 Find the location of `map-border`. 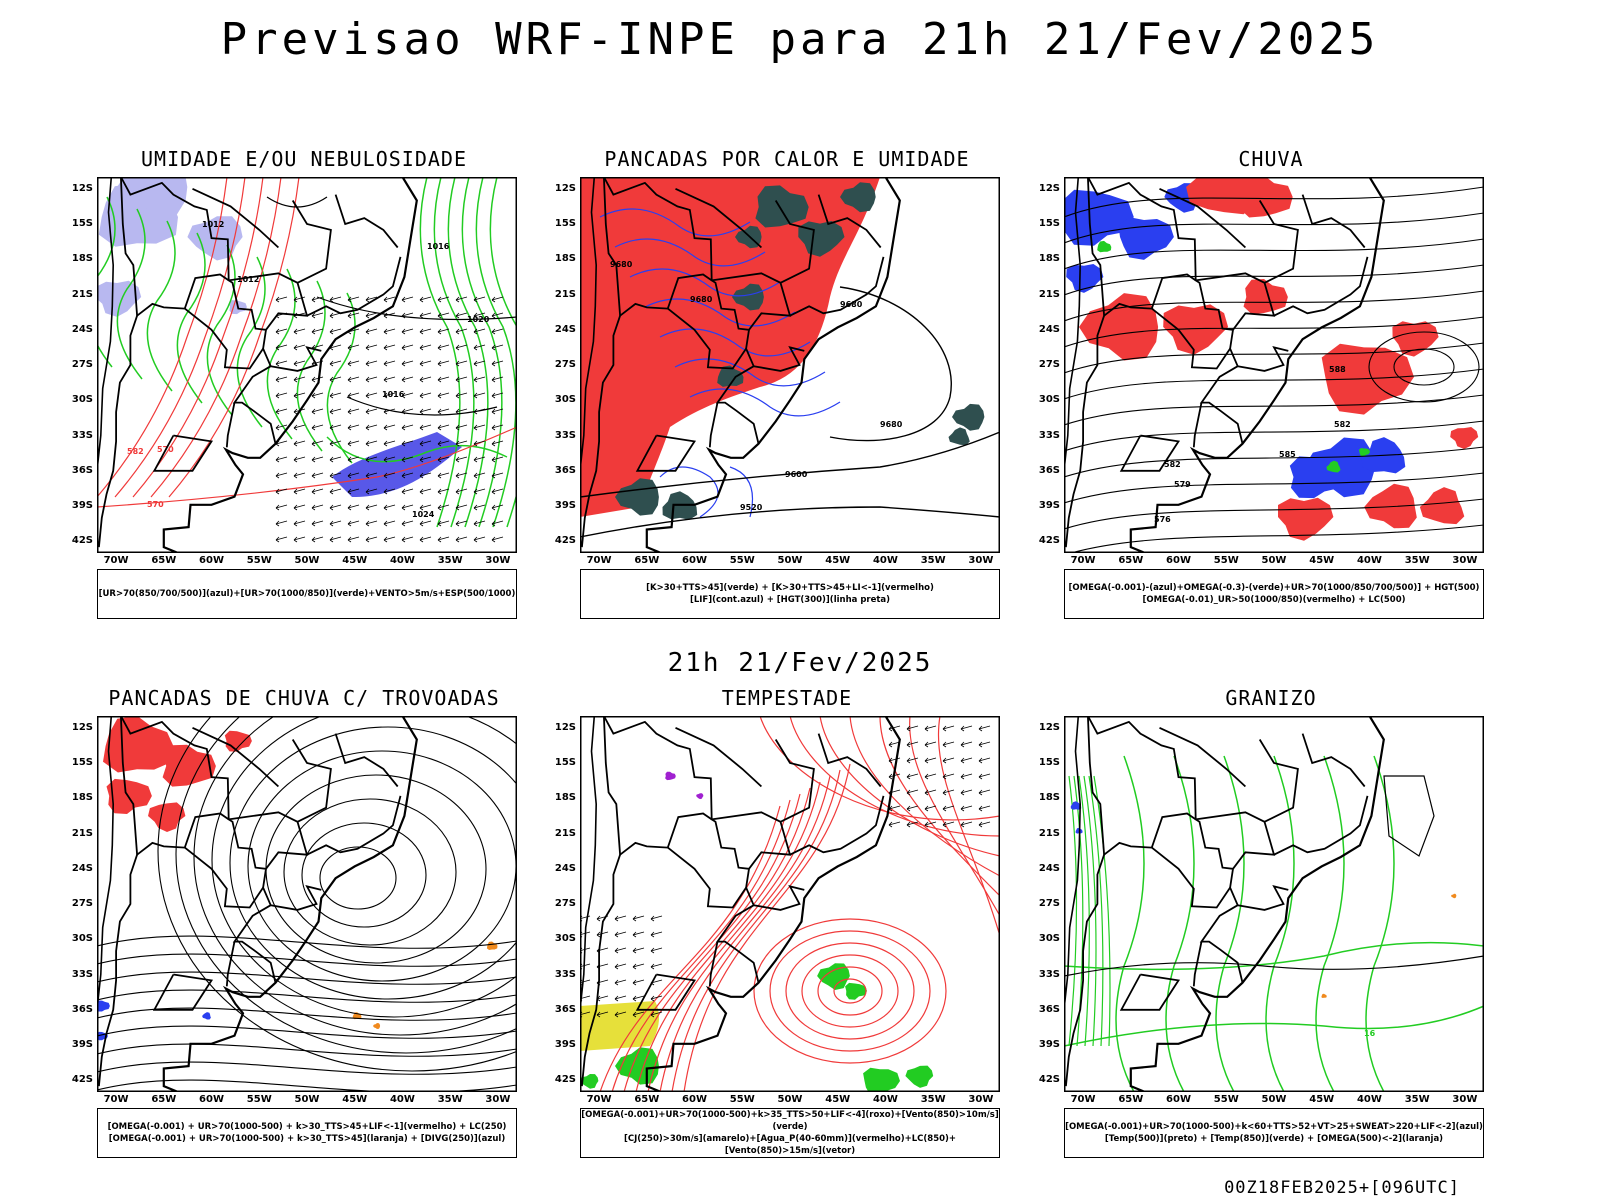

map-border is located at coordinates (790, 365).